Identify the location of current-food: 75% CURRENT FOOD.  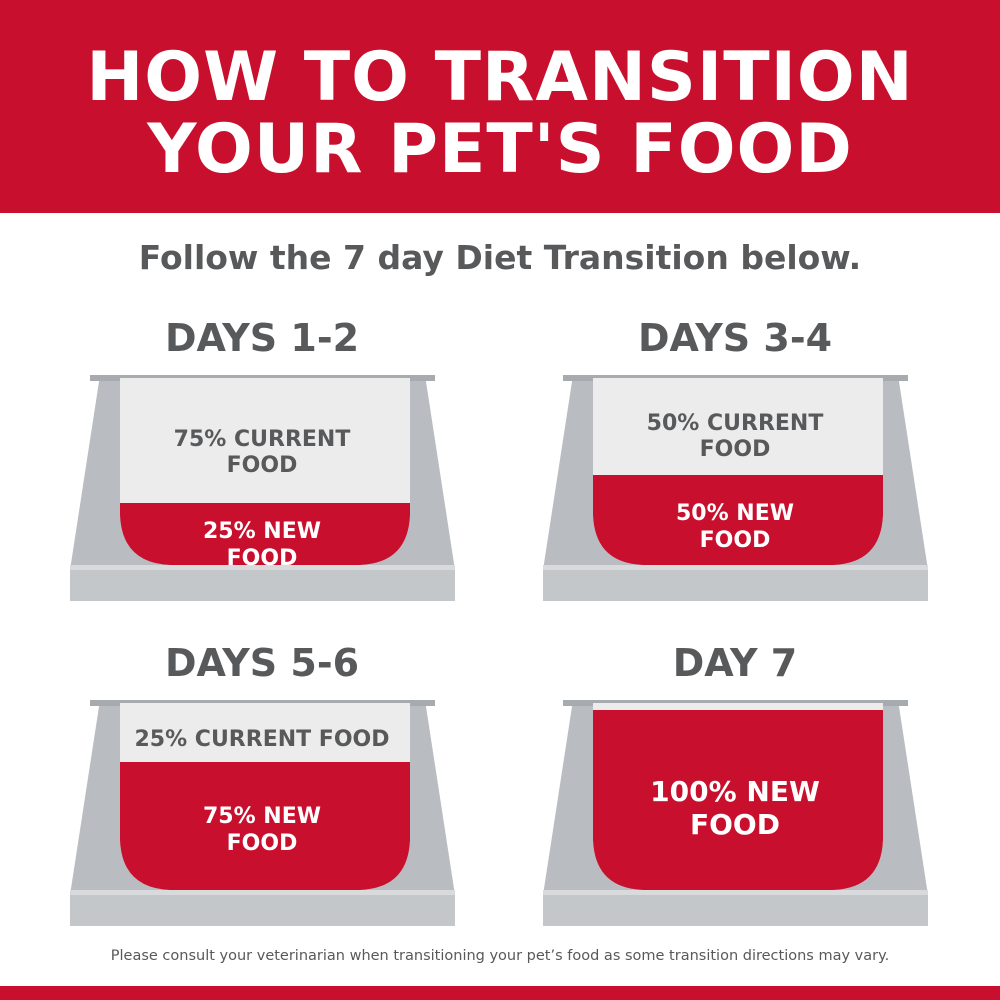
(262, 452).